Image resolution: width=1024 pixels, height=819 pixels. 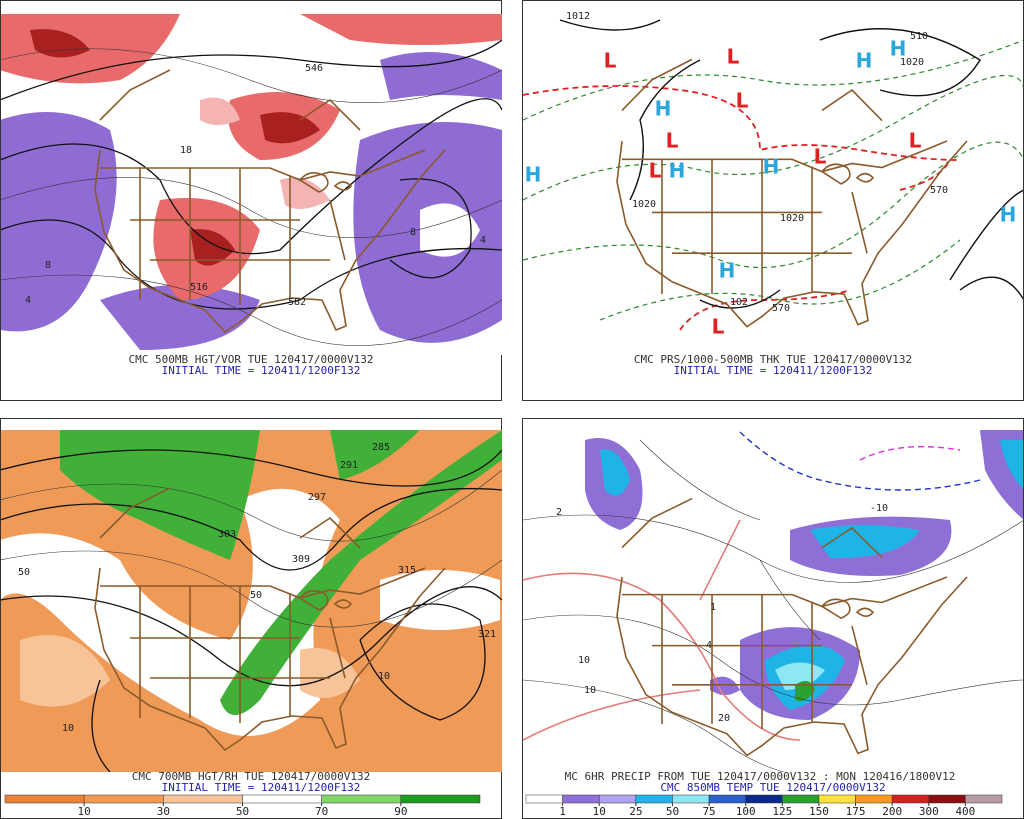 What do you see at coordinates (227, 534) in the screenshot?
I see `contour-label: 303` at bounding box center [227, 534].